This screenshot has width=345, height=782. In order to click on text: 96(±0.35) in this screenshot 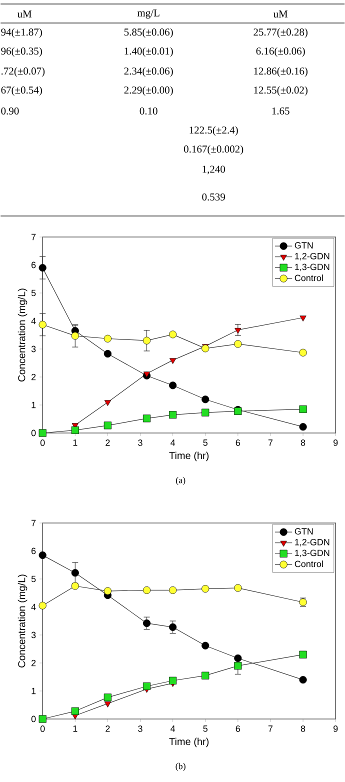, I will do `click(21, 52)`.